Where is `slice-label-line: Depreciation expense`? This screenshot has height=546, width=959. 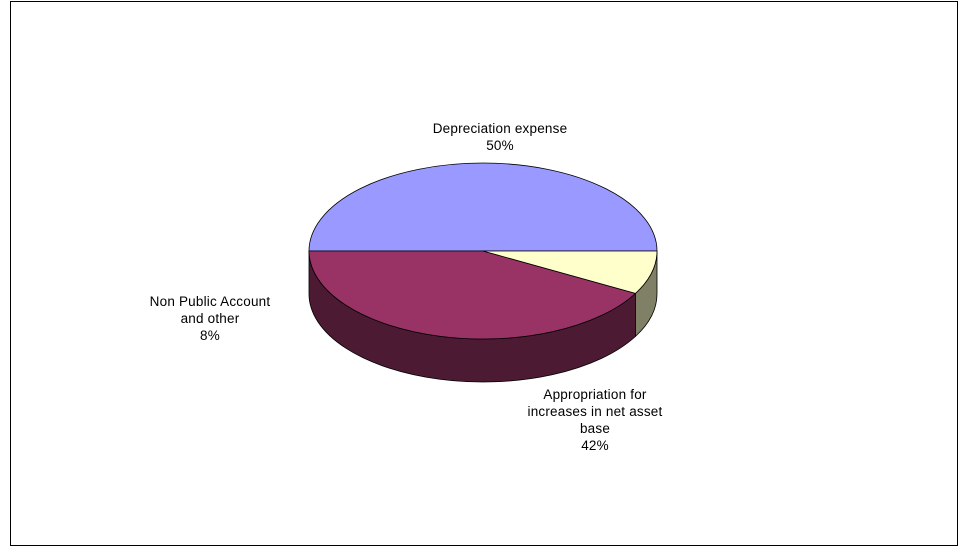
slice-label-line: Depreciation expense is located at coordinates (500, 128).